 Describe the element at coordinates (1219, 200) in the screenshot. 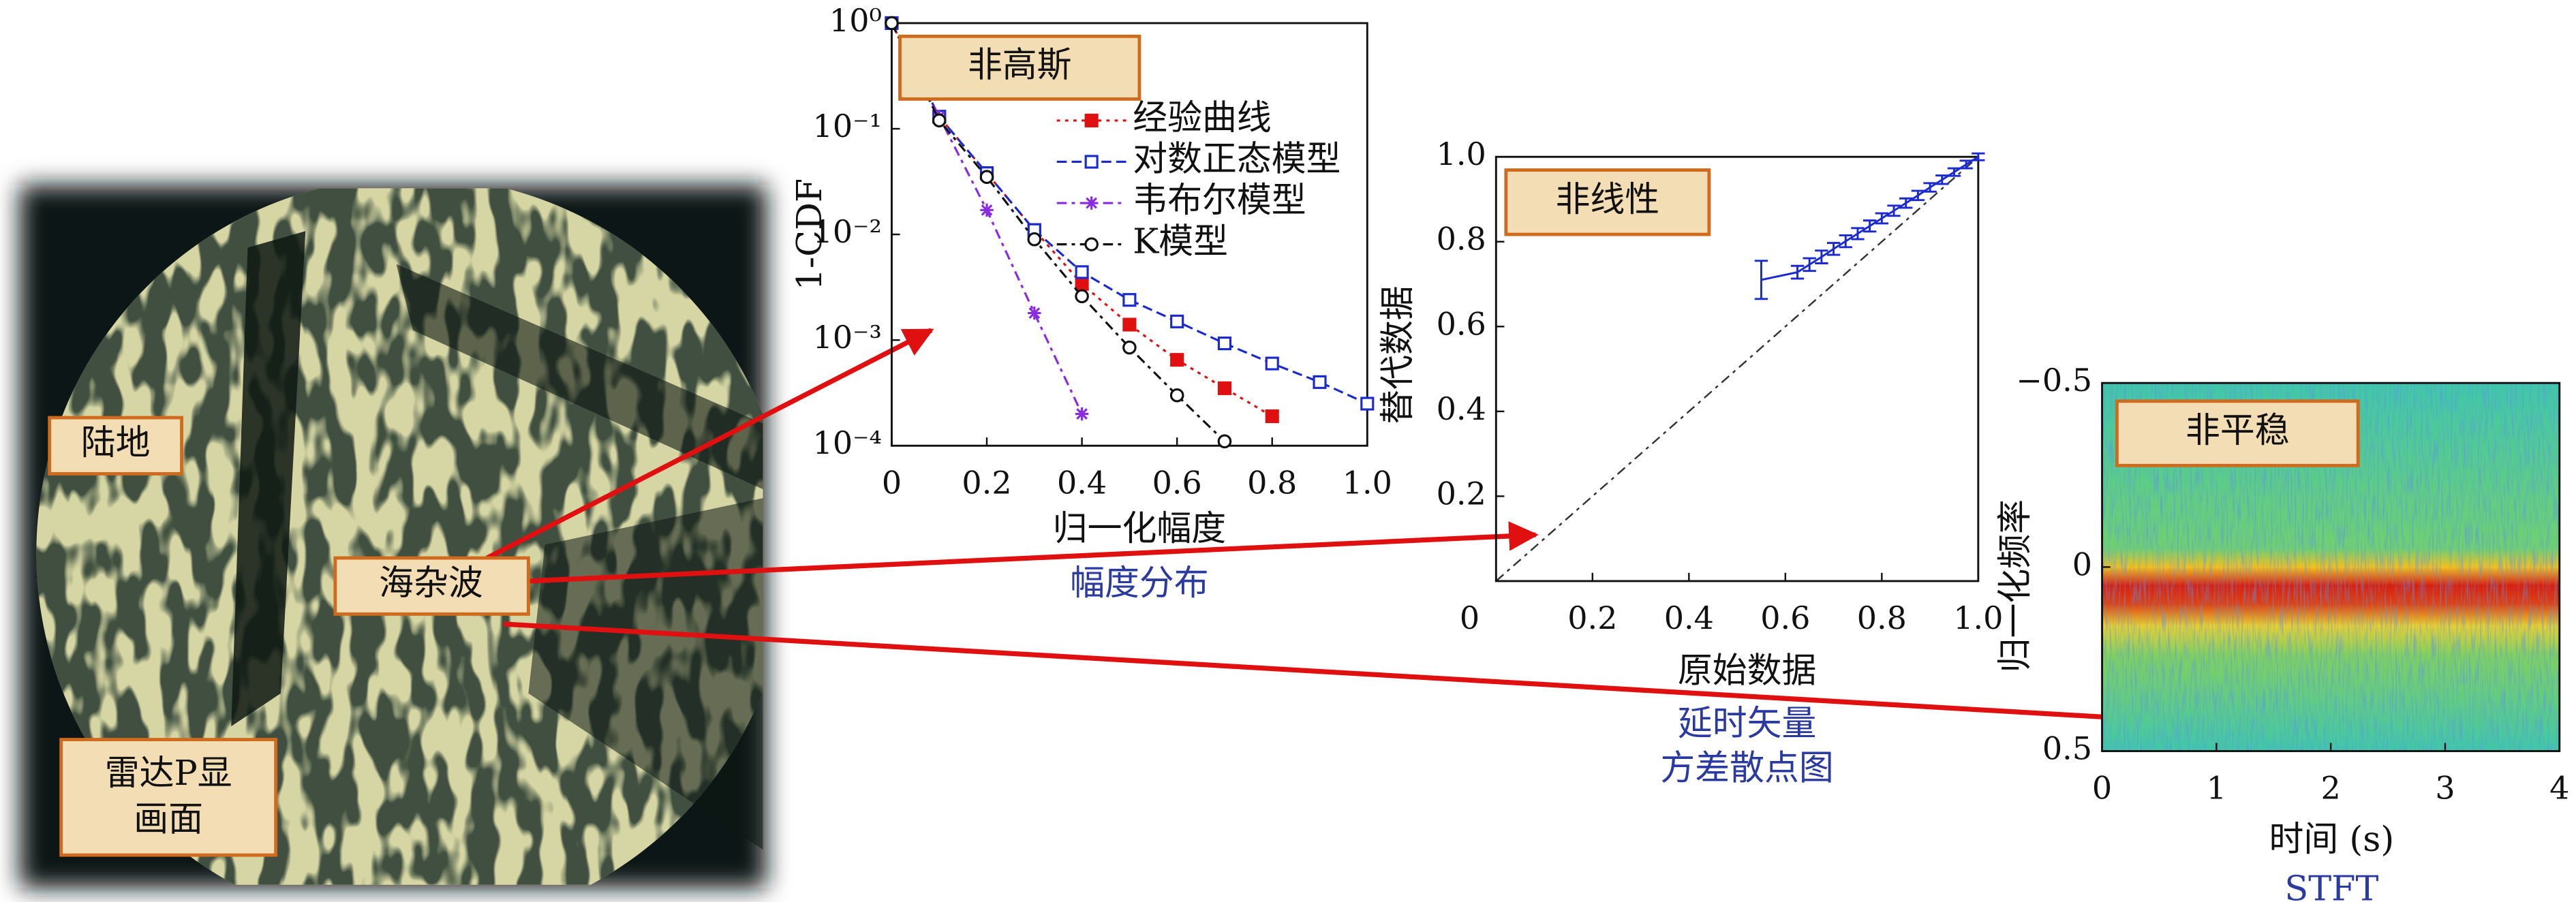

I see `legend-label: 韦布尔模型` at that location.